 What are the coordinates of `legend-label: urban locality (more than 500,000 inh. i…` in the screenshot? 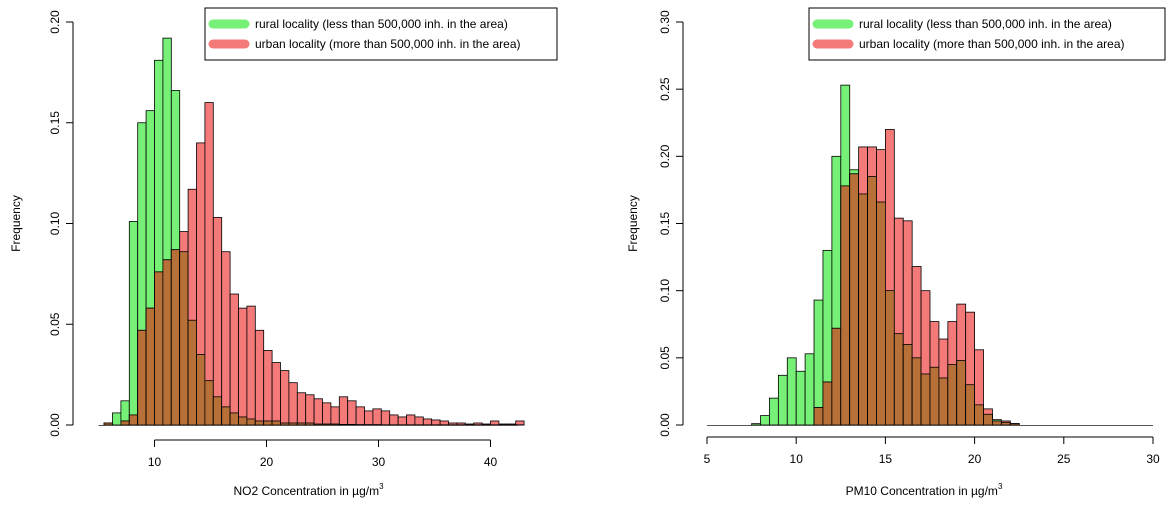 It's located at (992, 44).